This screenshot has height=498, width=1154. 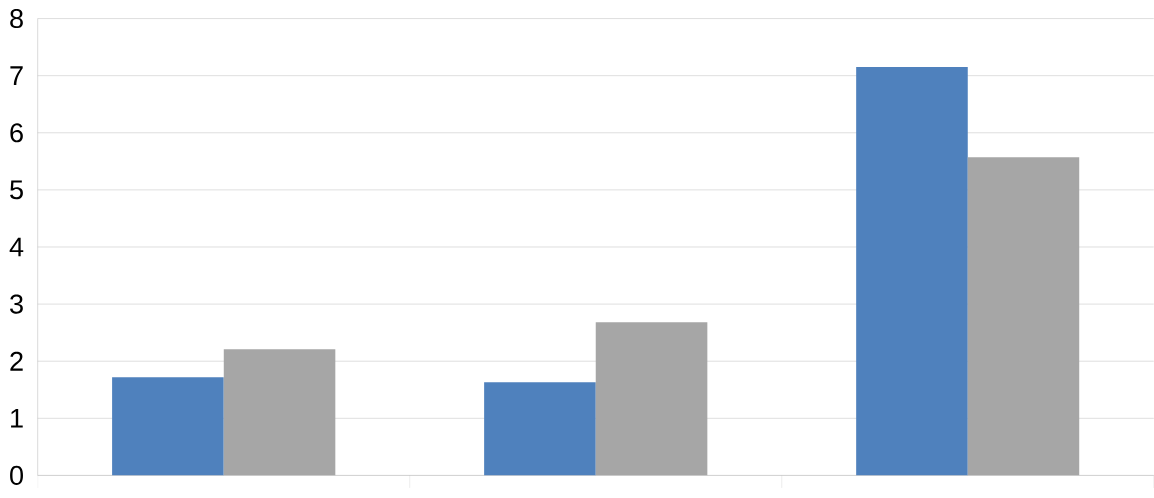 What do you see at coordinates (17, 418) in the screenshot?
I see `y-tick-label: 1` at bounding box center [17, 418].